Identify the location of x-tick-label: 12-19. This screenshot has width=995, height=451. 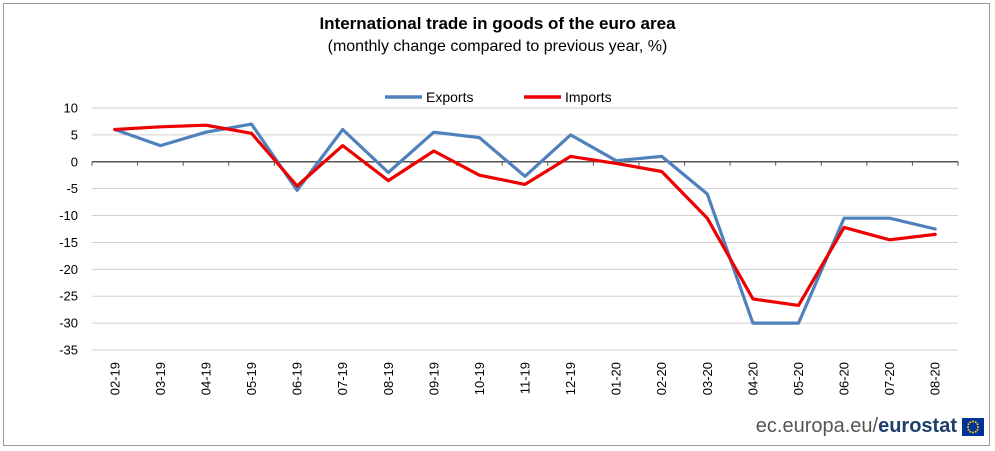
(570, 378).